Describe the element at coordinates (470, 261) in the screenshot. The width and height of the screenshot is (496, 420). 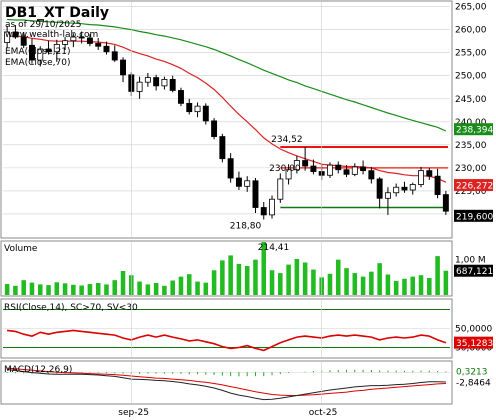
I see `volume-tick-label: 1,00 M` at that location.